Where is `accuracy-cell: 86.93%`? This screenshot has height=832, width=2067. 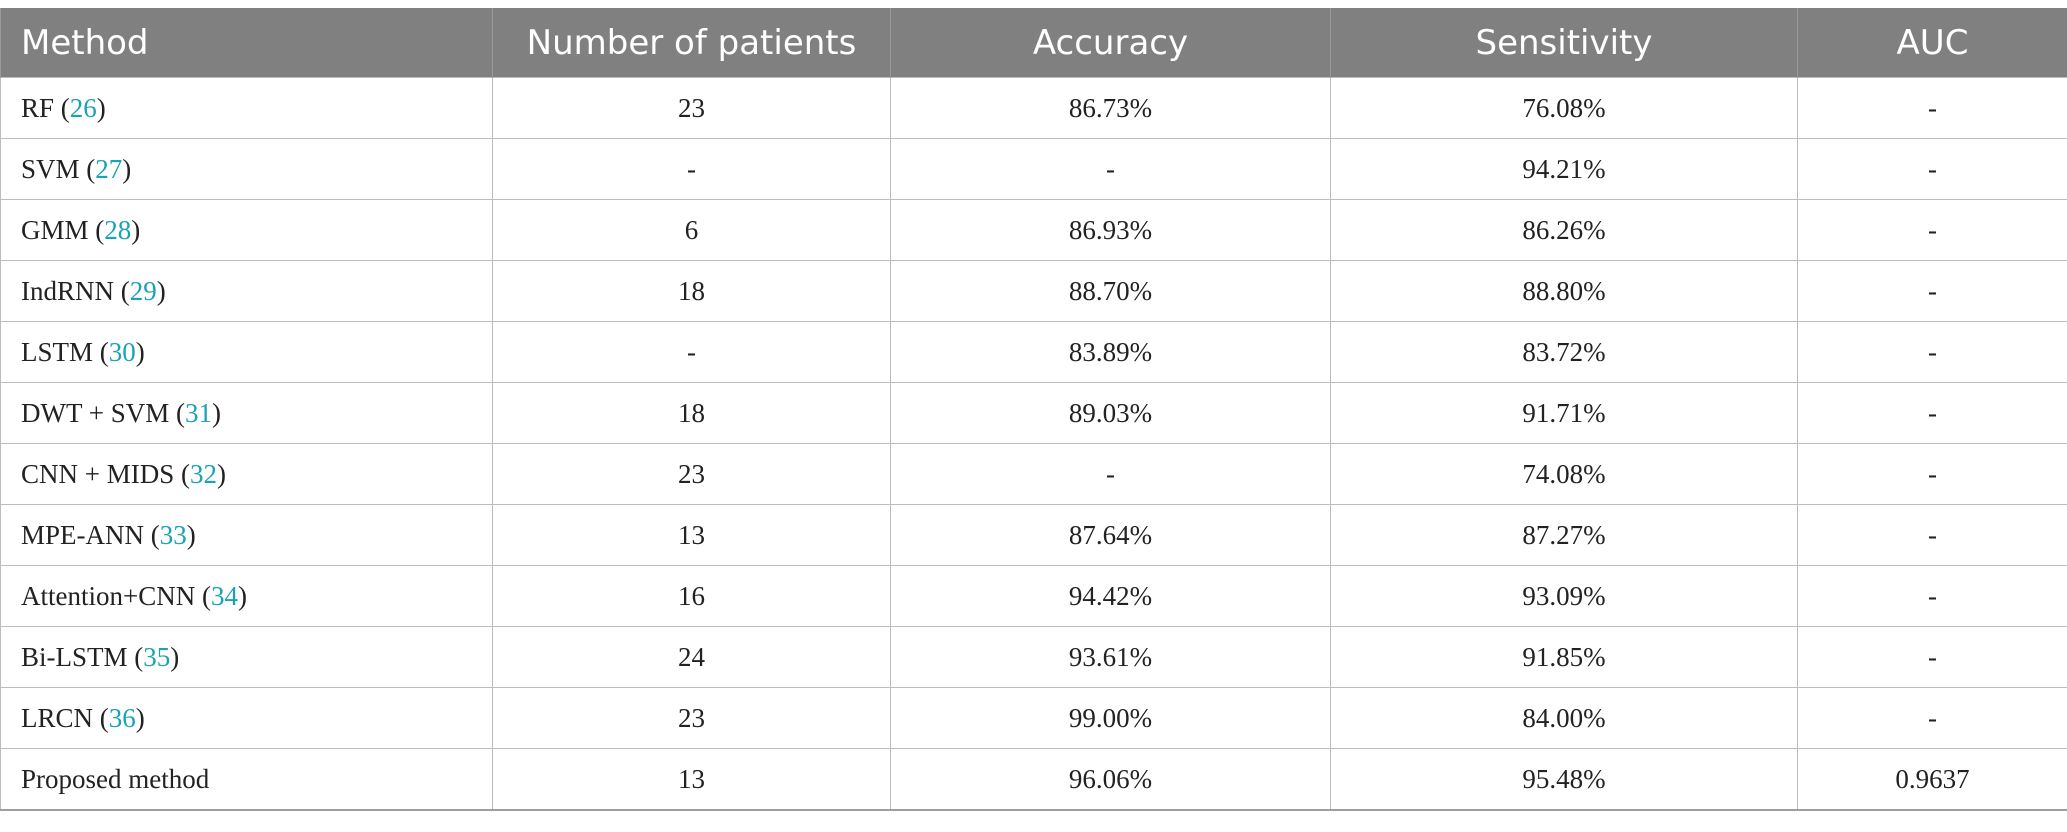 accuracy-cell: 86.93% is located at coordinates (1110, 230).